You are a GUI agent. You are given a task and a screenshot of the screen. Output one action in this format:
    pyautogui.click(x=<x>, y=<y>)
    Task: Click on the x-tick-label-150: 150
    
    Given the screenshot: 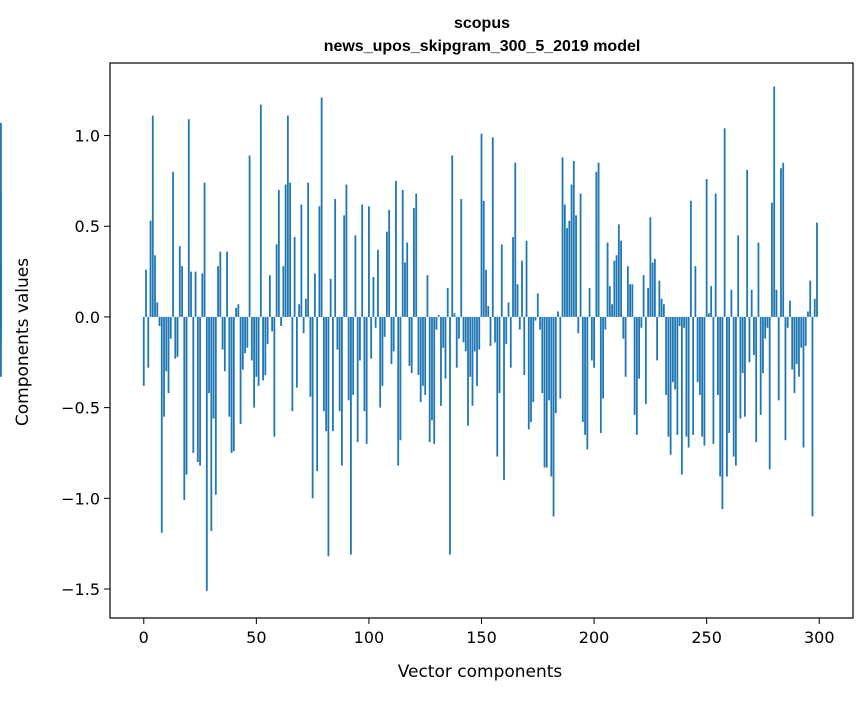 What is the action you would take?
    pyautogui.click(x=481, y=637)
    